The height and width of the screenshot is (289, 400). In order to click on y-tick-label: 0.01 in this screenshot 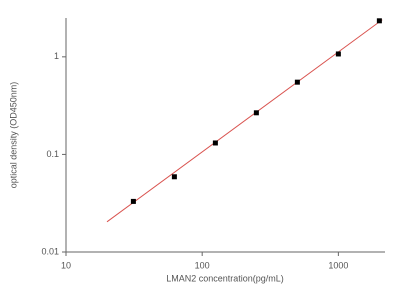, I will do `click(50, 251)`.